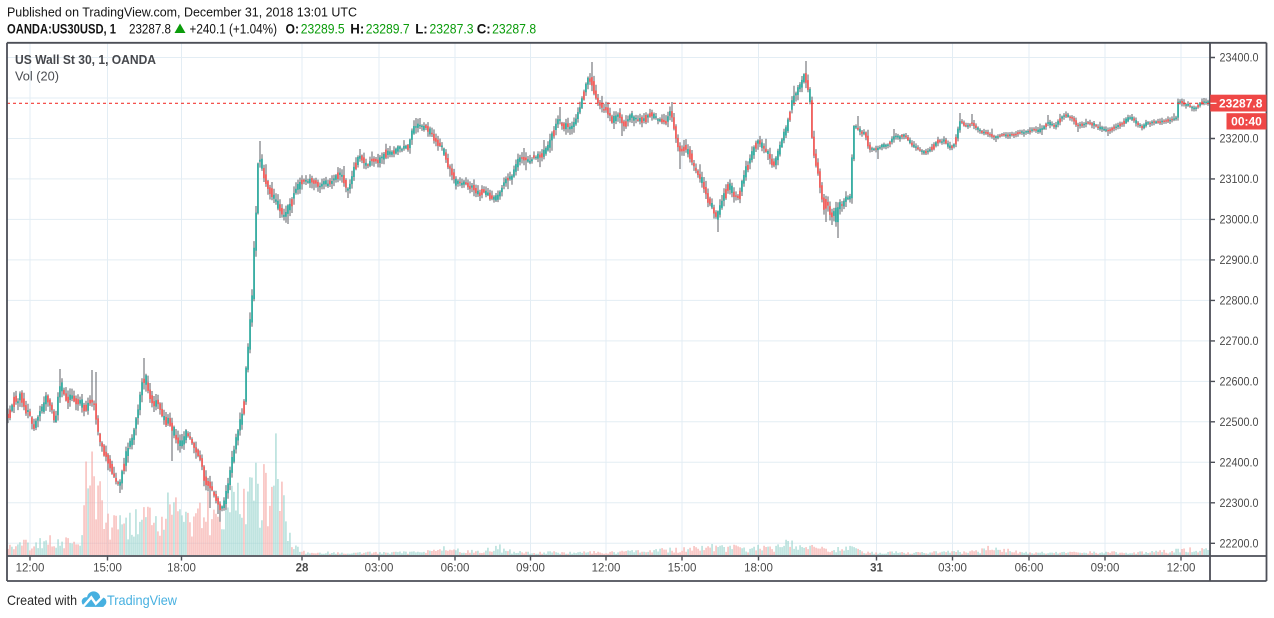 Image resolution: width=1274 pixels, height=618 pixels. What do you see at coordinates (1239, 544) in the screenshot?
I see `svg-text: 22200.0` at bounding box center [1239, 544].